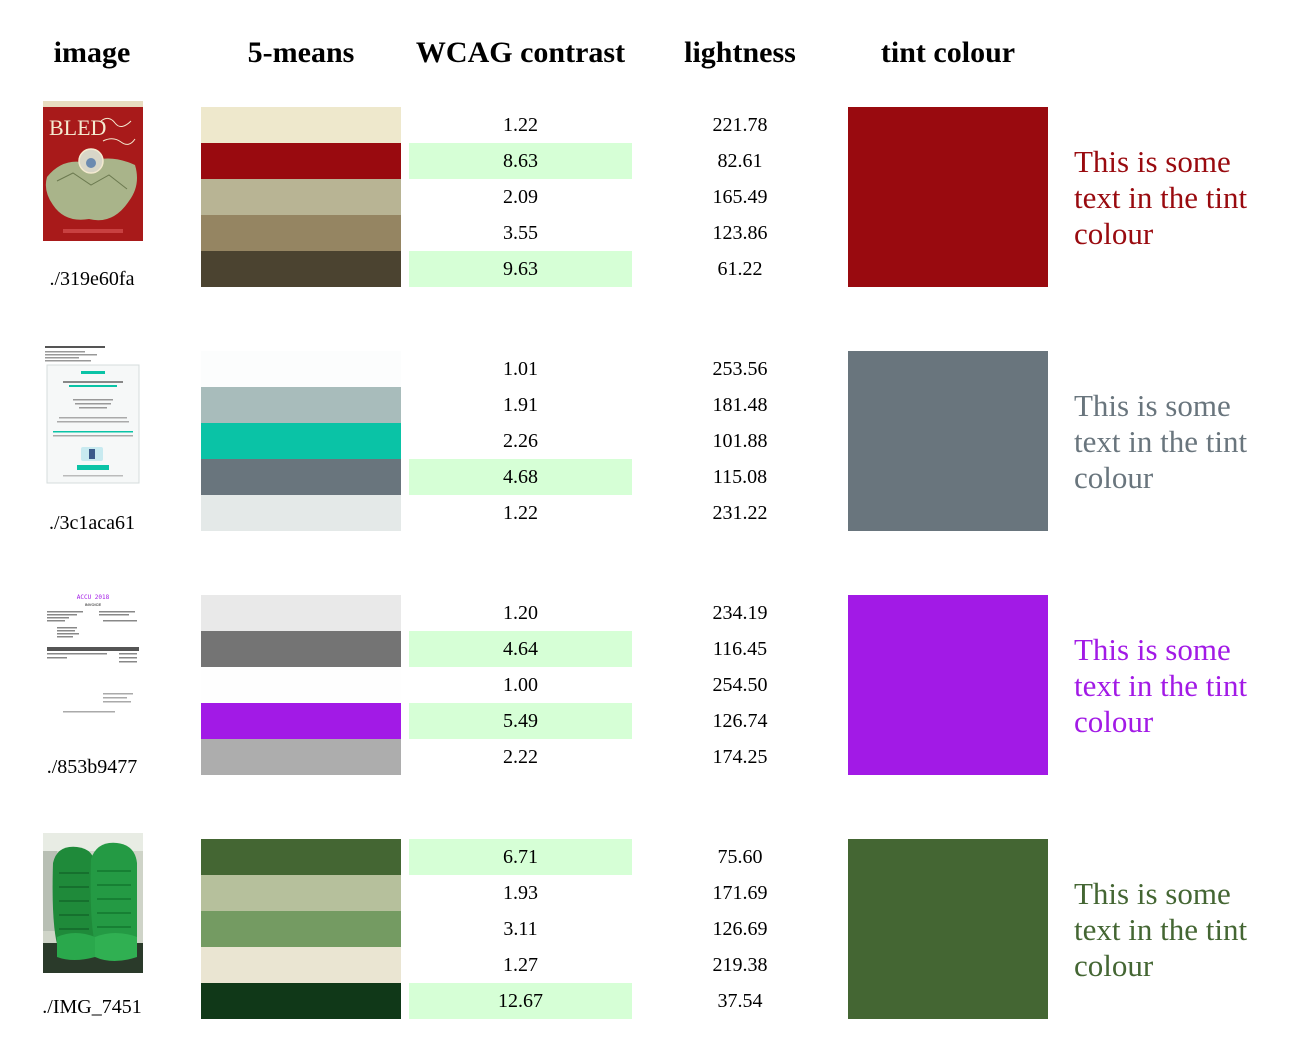 The image size is (1293, 1059). Describe the element at coordinates (77, 127) in the screenshot. I see `thumbnail-title-text: BLED` at that location.